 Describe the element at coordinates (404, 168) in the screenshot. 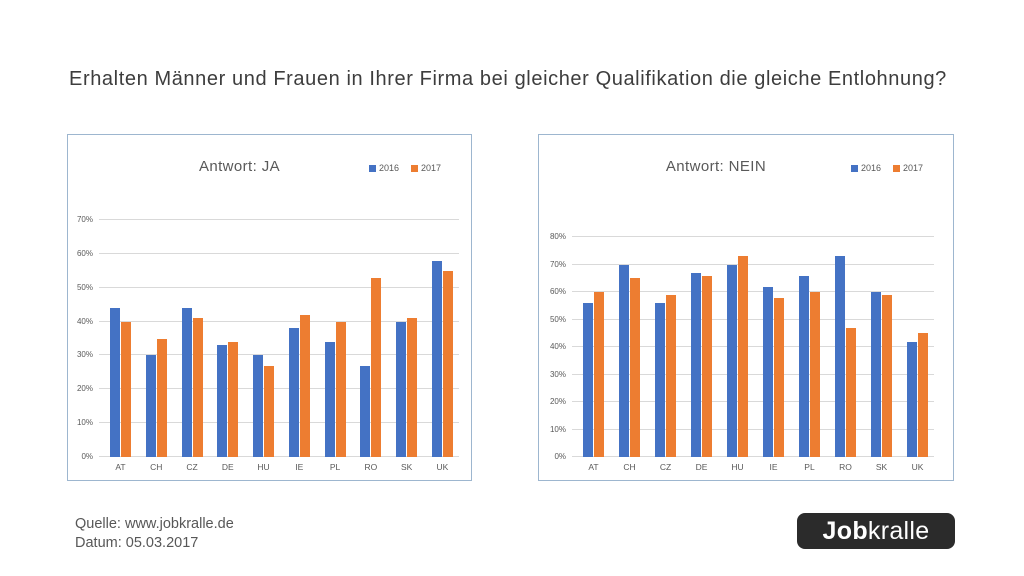

I see `legend-ja: 2016 2017` at that location.